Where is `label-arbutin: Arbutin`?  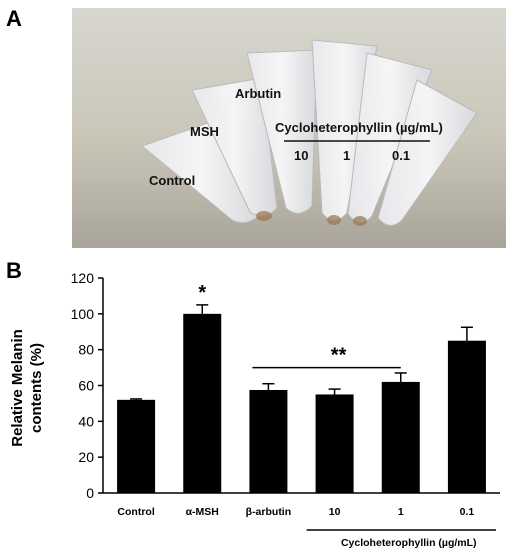
label-arbutin: Arbutin is located at coordinates (258, 93).